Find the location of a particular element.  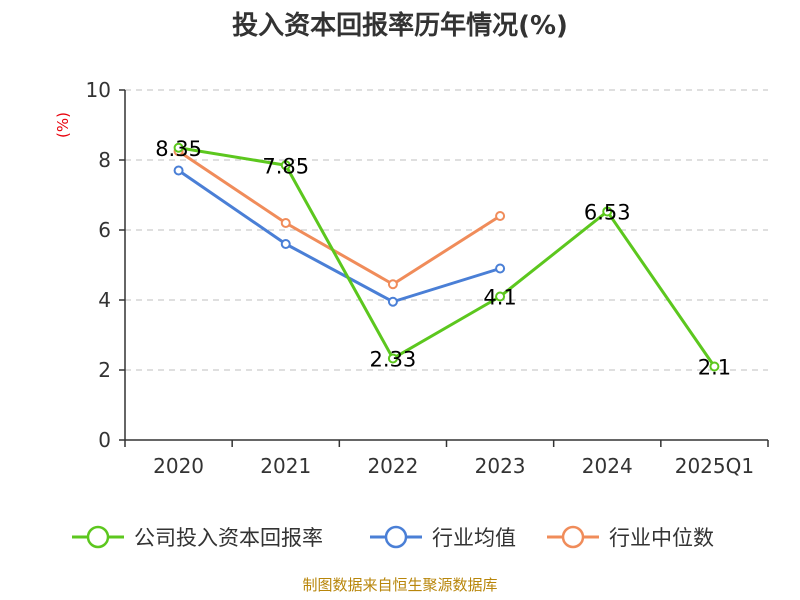

legend: 公司投入资本回报率 行业均值 行业中位数 is located at coordinates (393, 537).